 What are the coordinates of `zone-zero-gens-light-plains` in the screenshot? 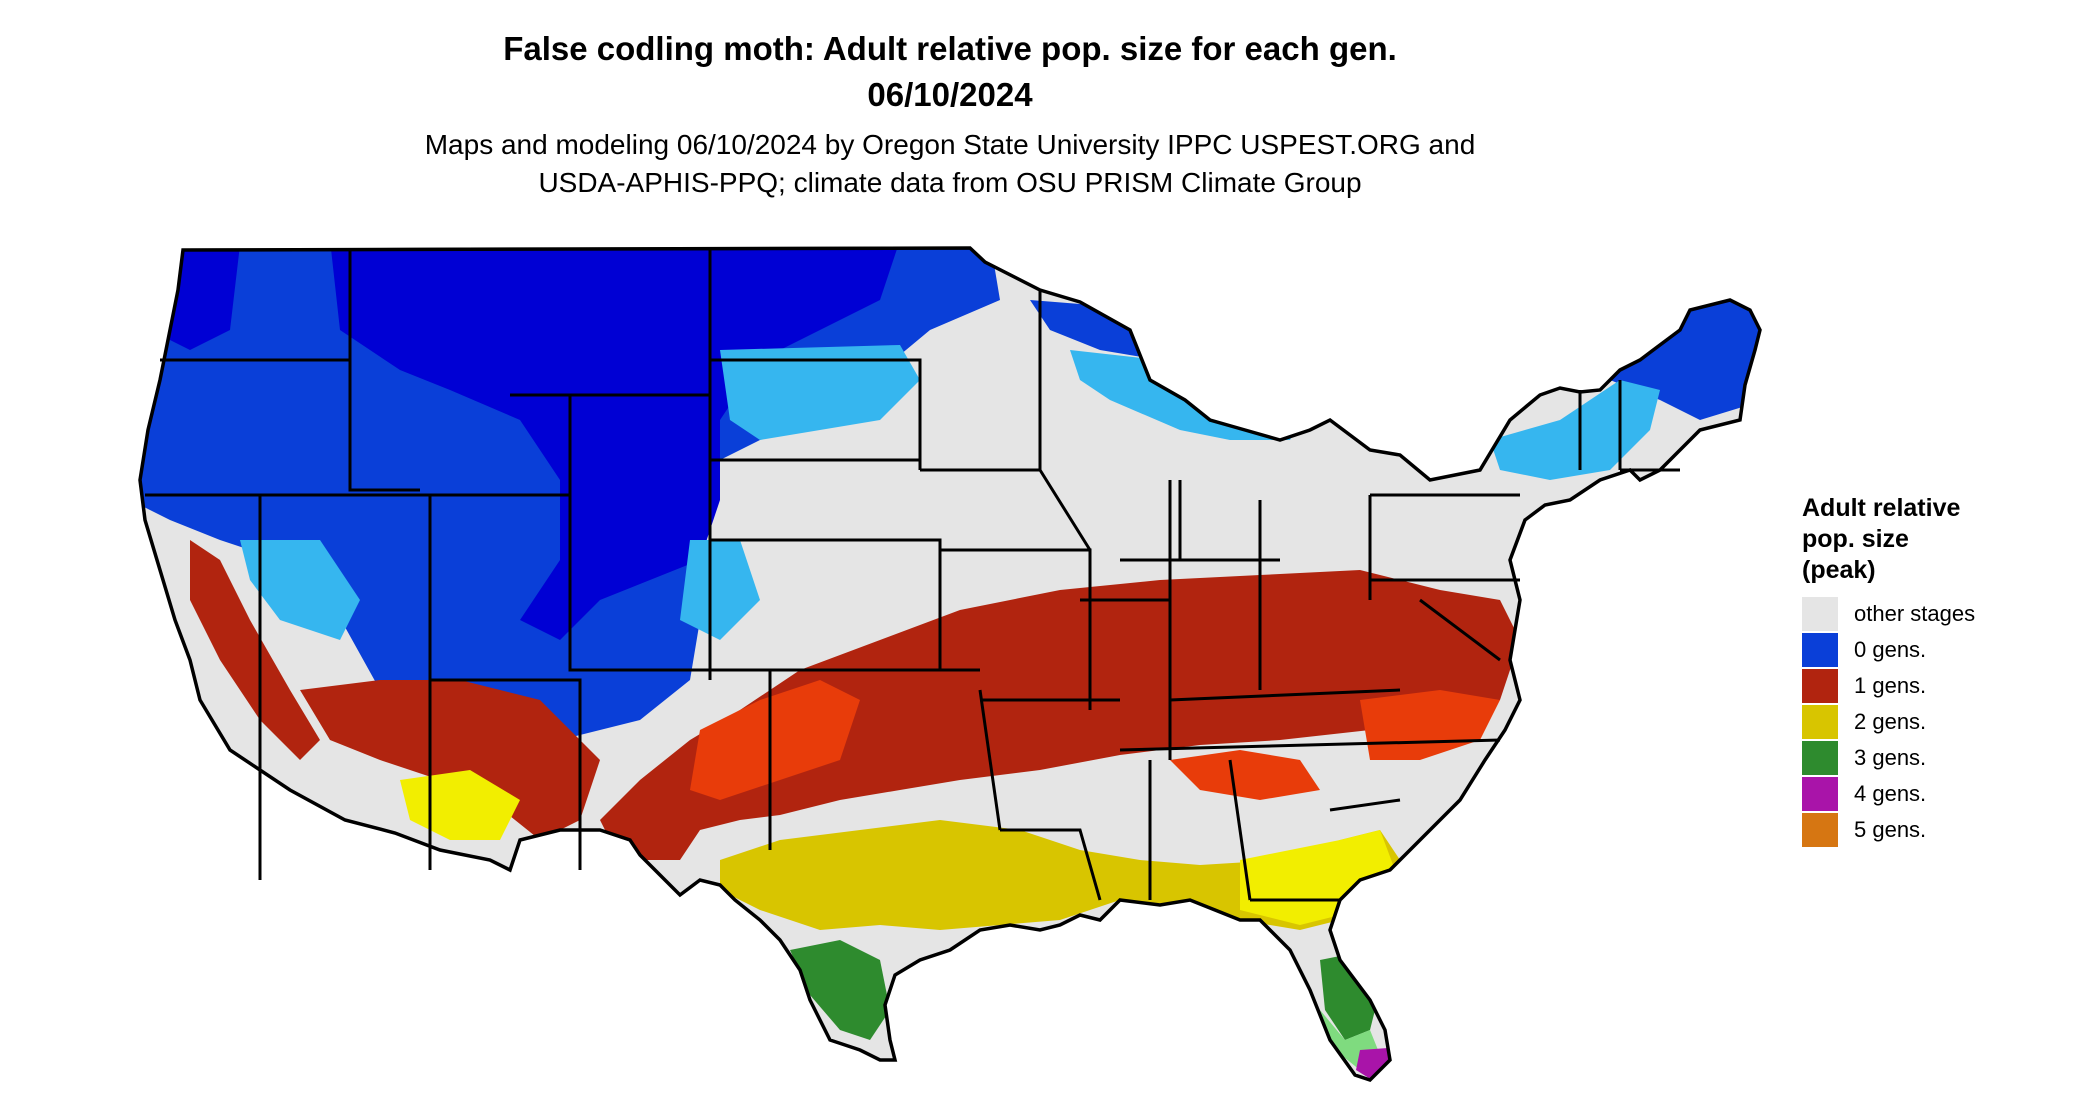 It's located at (820, 392).